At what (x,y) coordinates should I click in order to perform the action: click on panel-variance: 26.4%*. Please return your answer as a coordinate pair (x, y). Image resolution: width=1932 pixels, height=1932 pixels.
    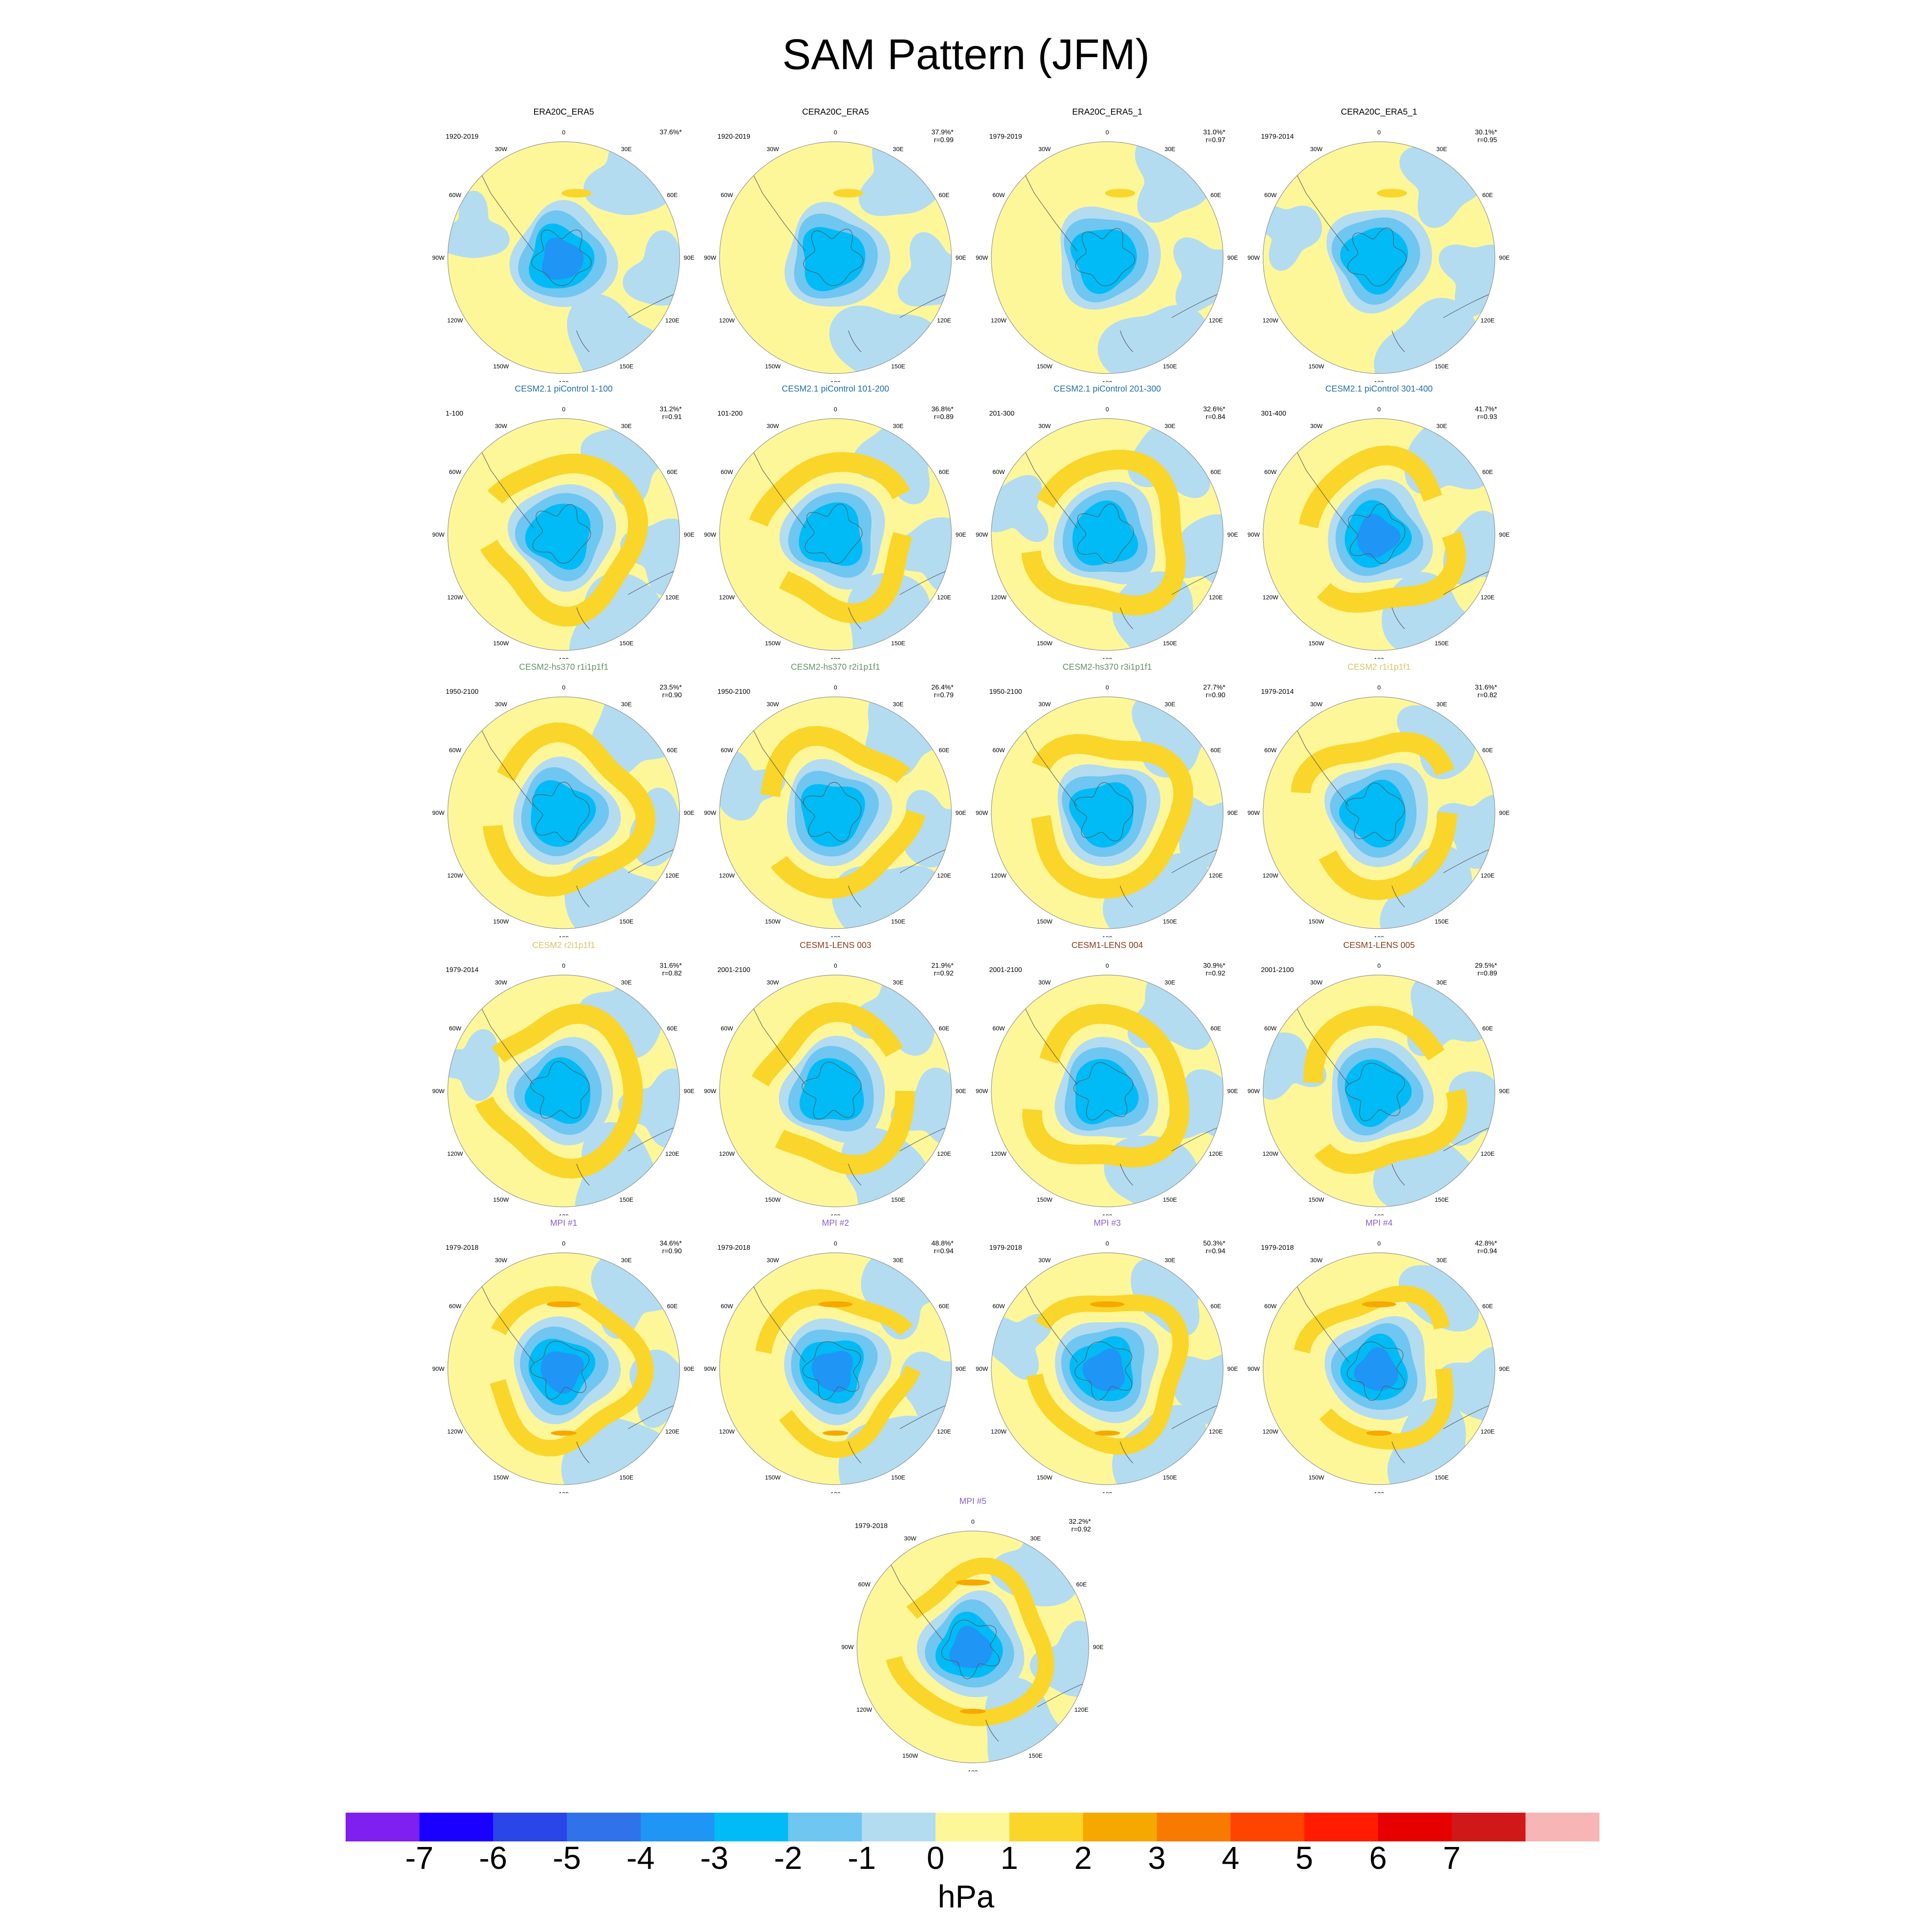
    Looking at the image, I should click on (943, 687).